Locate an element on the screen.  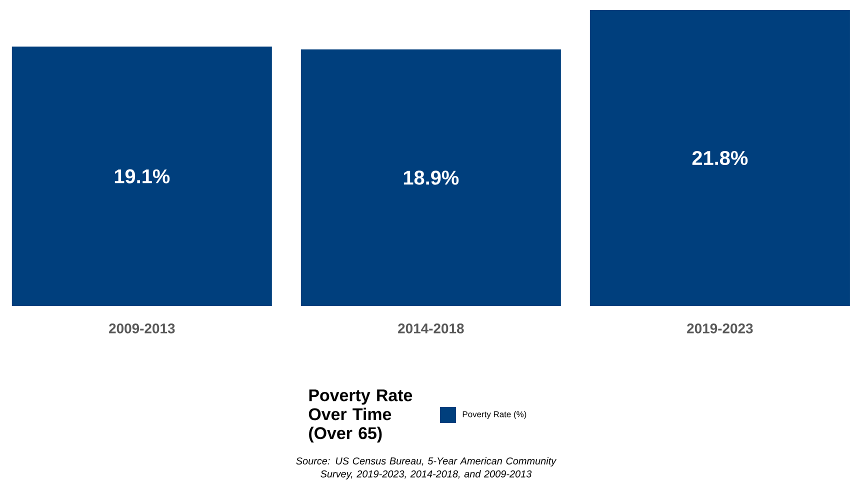
data-label: 19.1% is located at coordinates (142, 176).